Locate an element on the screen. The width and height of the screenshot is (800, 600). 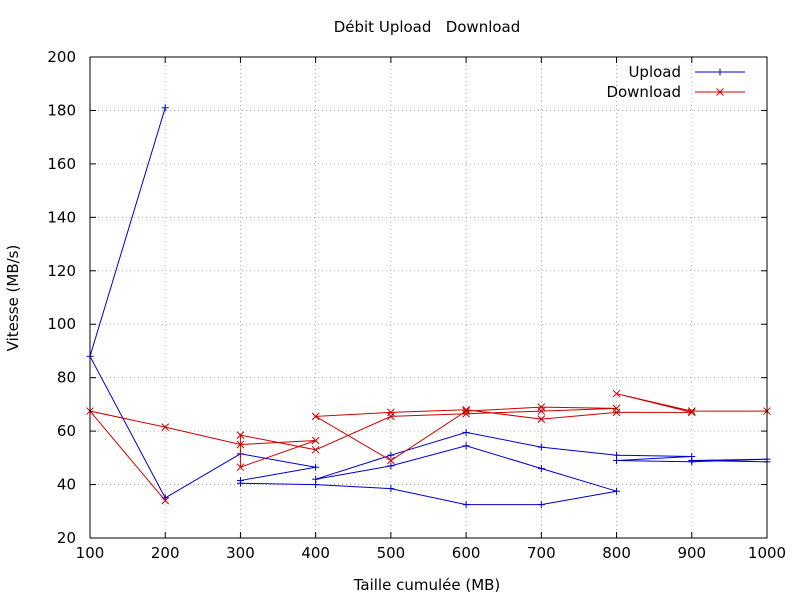
x-tick-label: 700 is located at coordinates (541, 553).